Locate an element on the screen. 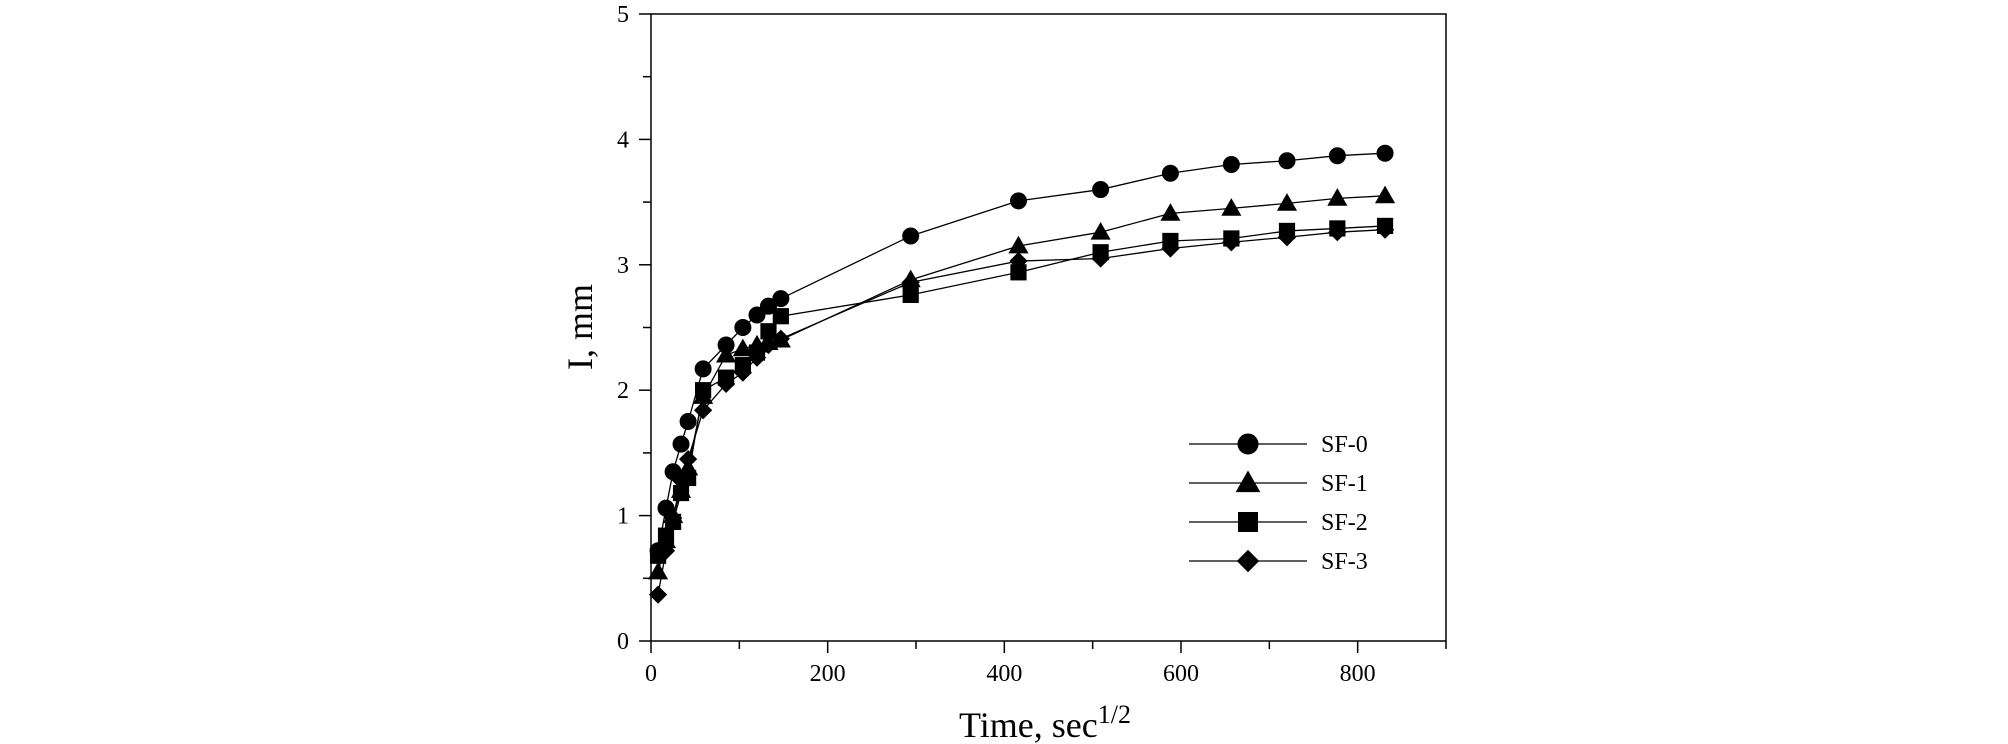  x-tick-label: 800 is located at coordinates (1358, 674).